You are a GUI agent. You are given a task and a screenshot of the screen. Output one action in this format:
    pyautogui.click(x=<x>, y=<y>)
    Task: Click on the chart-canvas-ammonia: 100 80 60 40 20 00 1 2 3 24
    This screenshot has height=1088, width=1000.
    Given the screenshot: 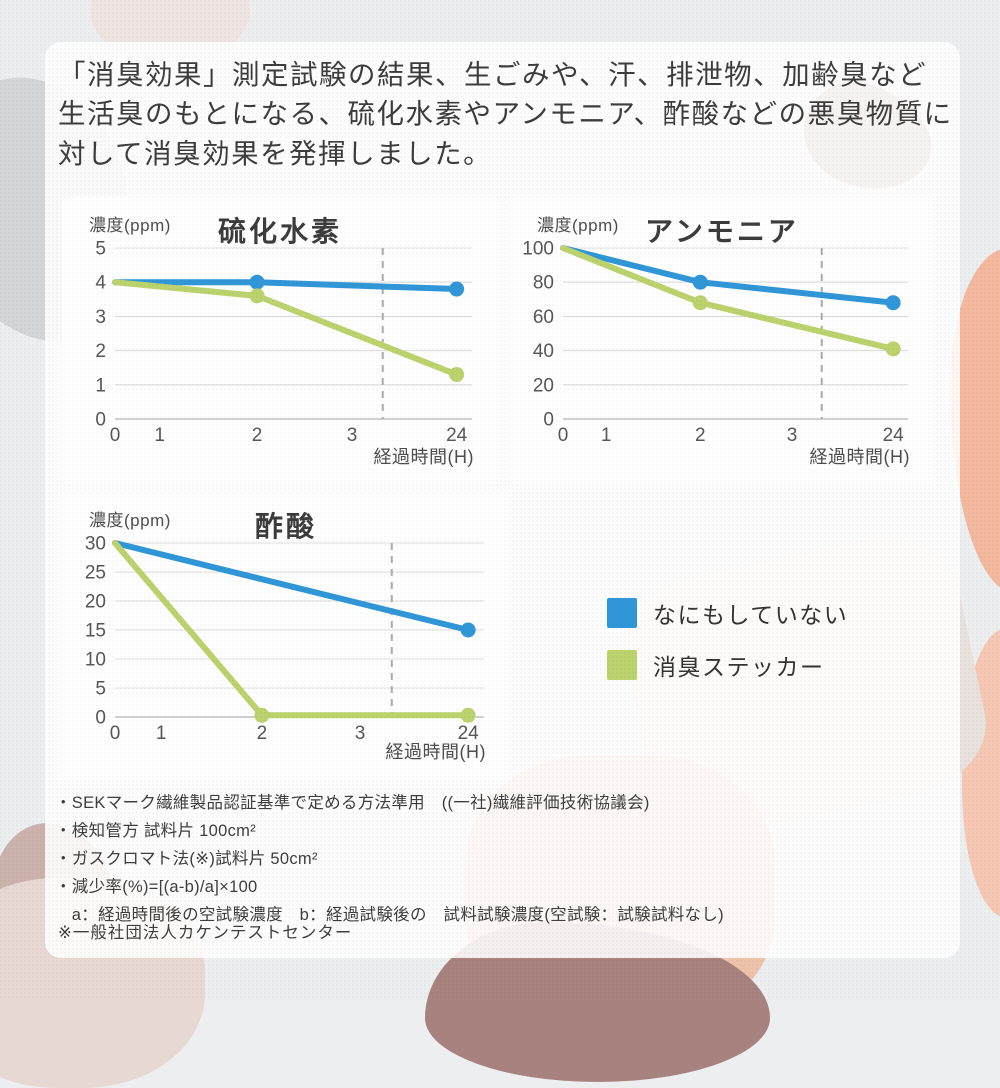 What is the action you would take?
    pyautogui.click(x=715, y=342)
    